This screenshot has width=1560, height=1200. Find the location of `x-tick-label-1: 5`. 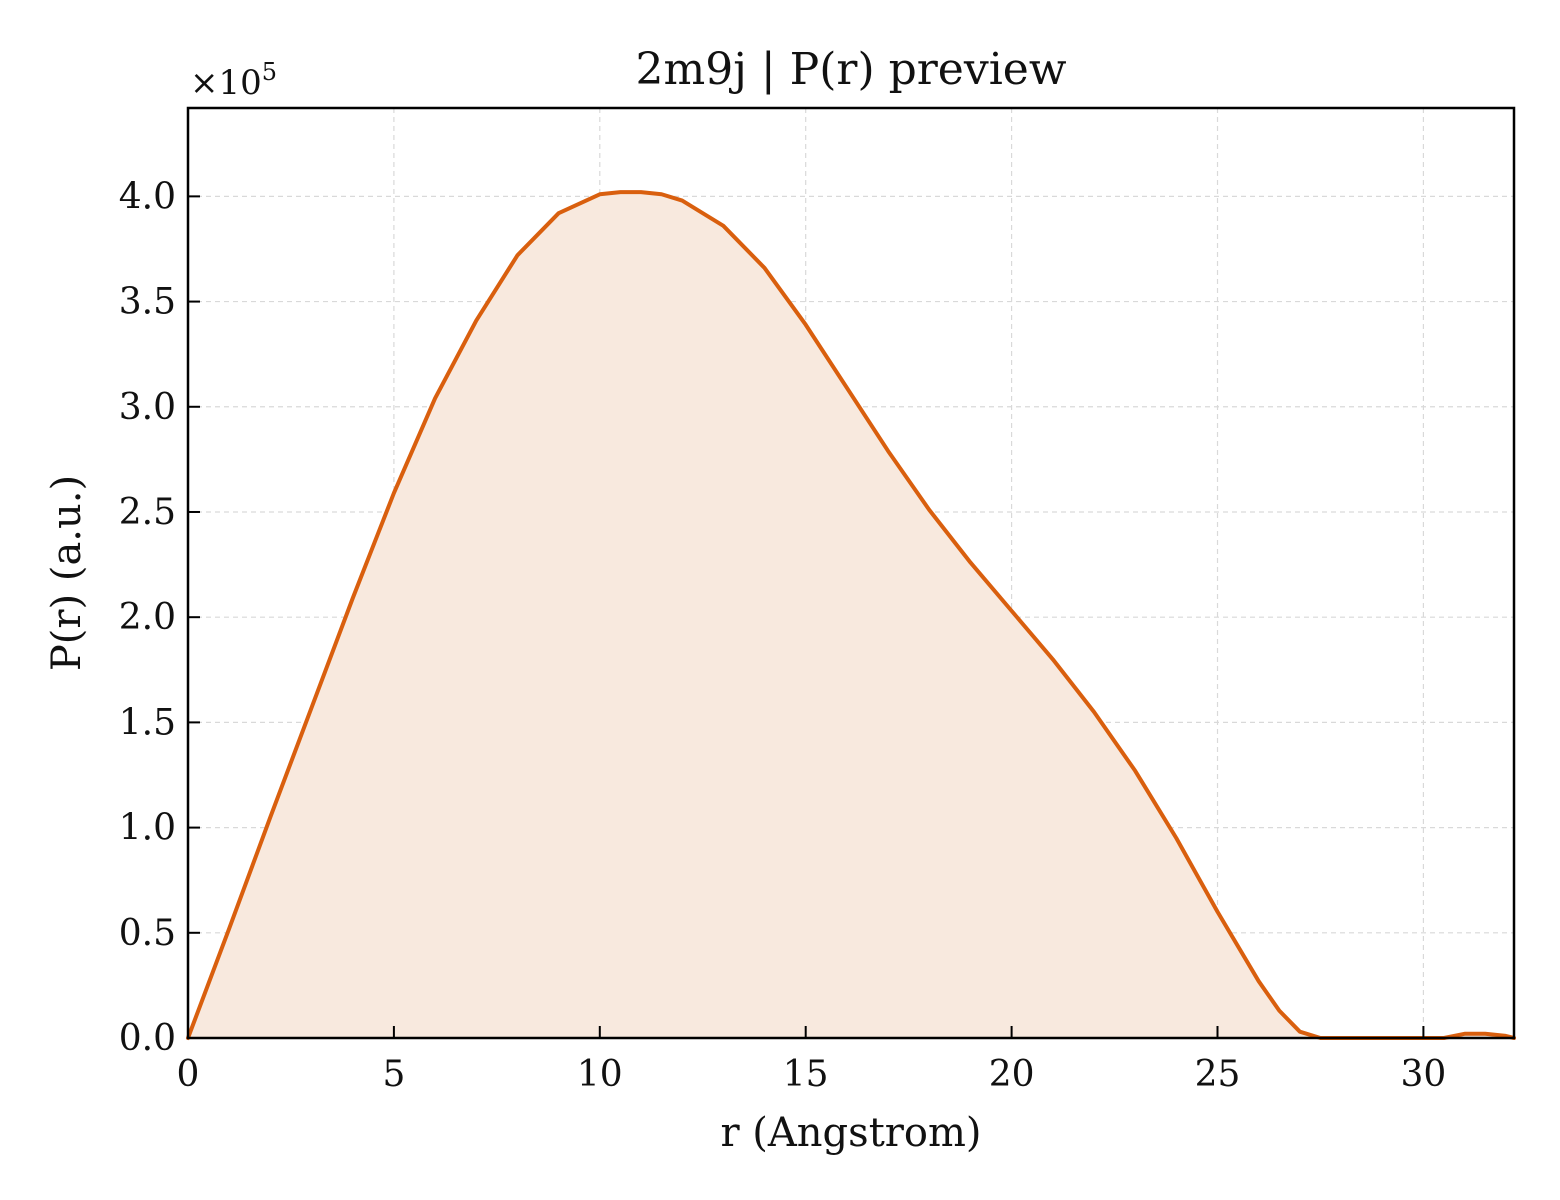

x-tick-label-1: 5 is located at coordinates (393, 1074).